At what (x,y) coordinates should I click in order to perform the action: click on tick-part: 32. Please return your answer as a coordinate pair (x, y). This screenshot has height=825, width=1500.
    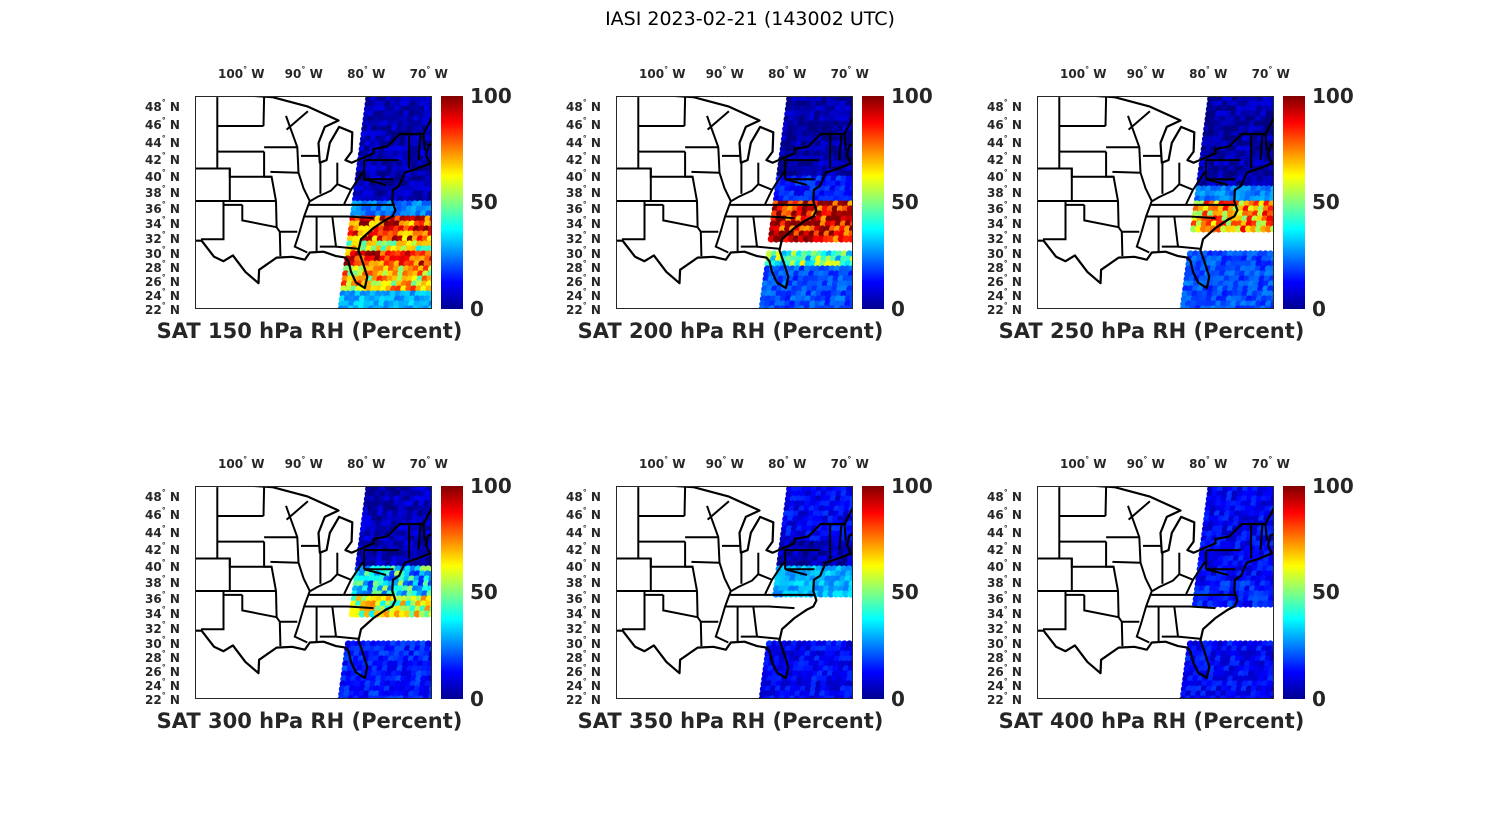
    Looking at the image, I should click on (574, 239).